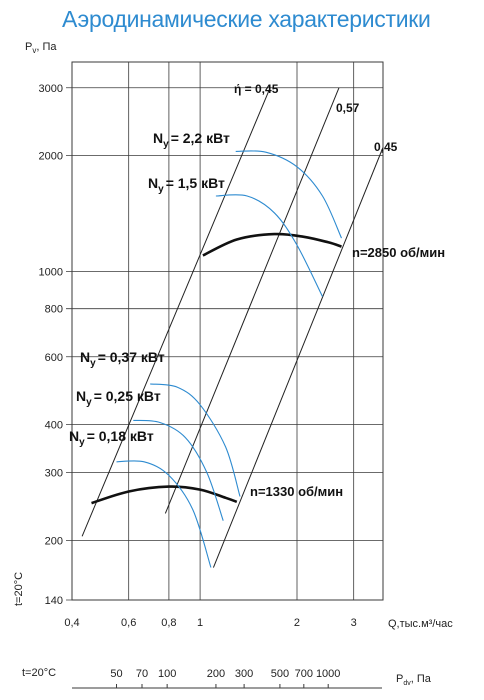 This screenshot has width=484, height=700. I want to click on x-tick-label: 2, so click(297, 623).